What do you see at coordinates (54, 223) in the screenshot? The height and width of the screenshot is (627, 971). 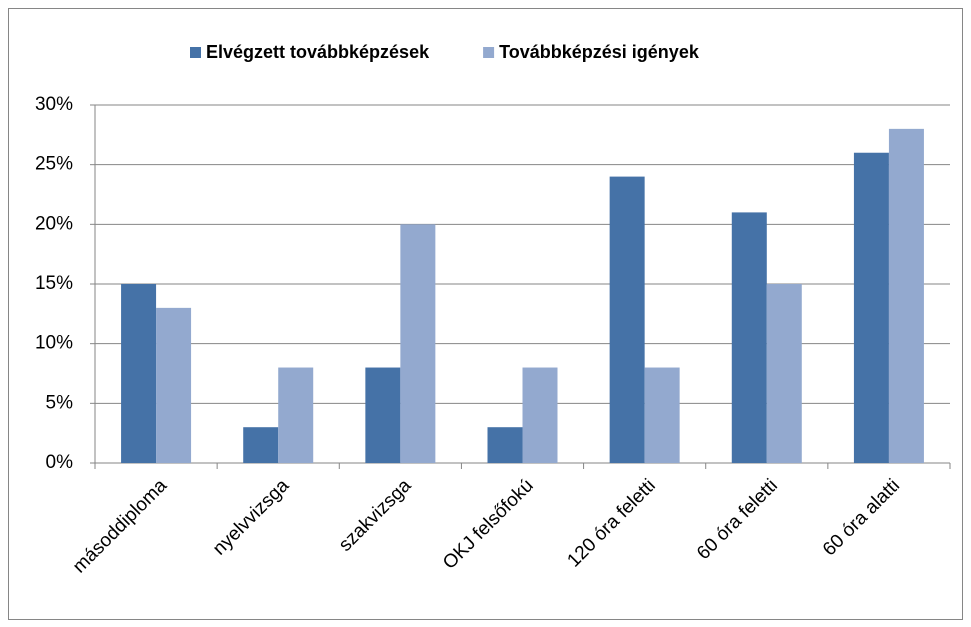 I see `y-tick-label: 20%` at bounding box center [54, 223].